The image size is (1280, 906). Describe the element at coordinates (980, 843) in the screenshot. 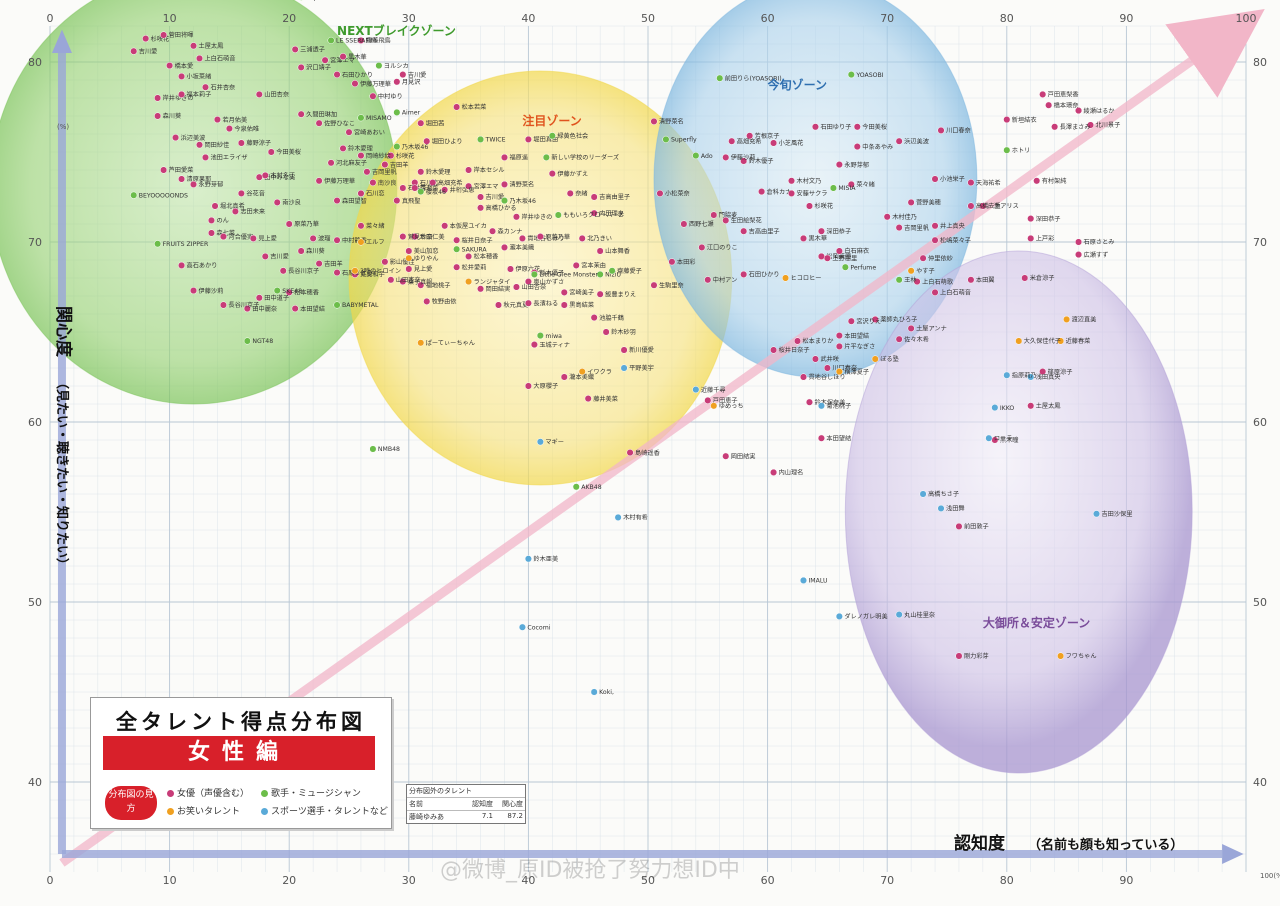

I see `x-axis-title: 認知度` at that location.